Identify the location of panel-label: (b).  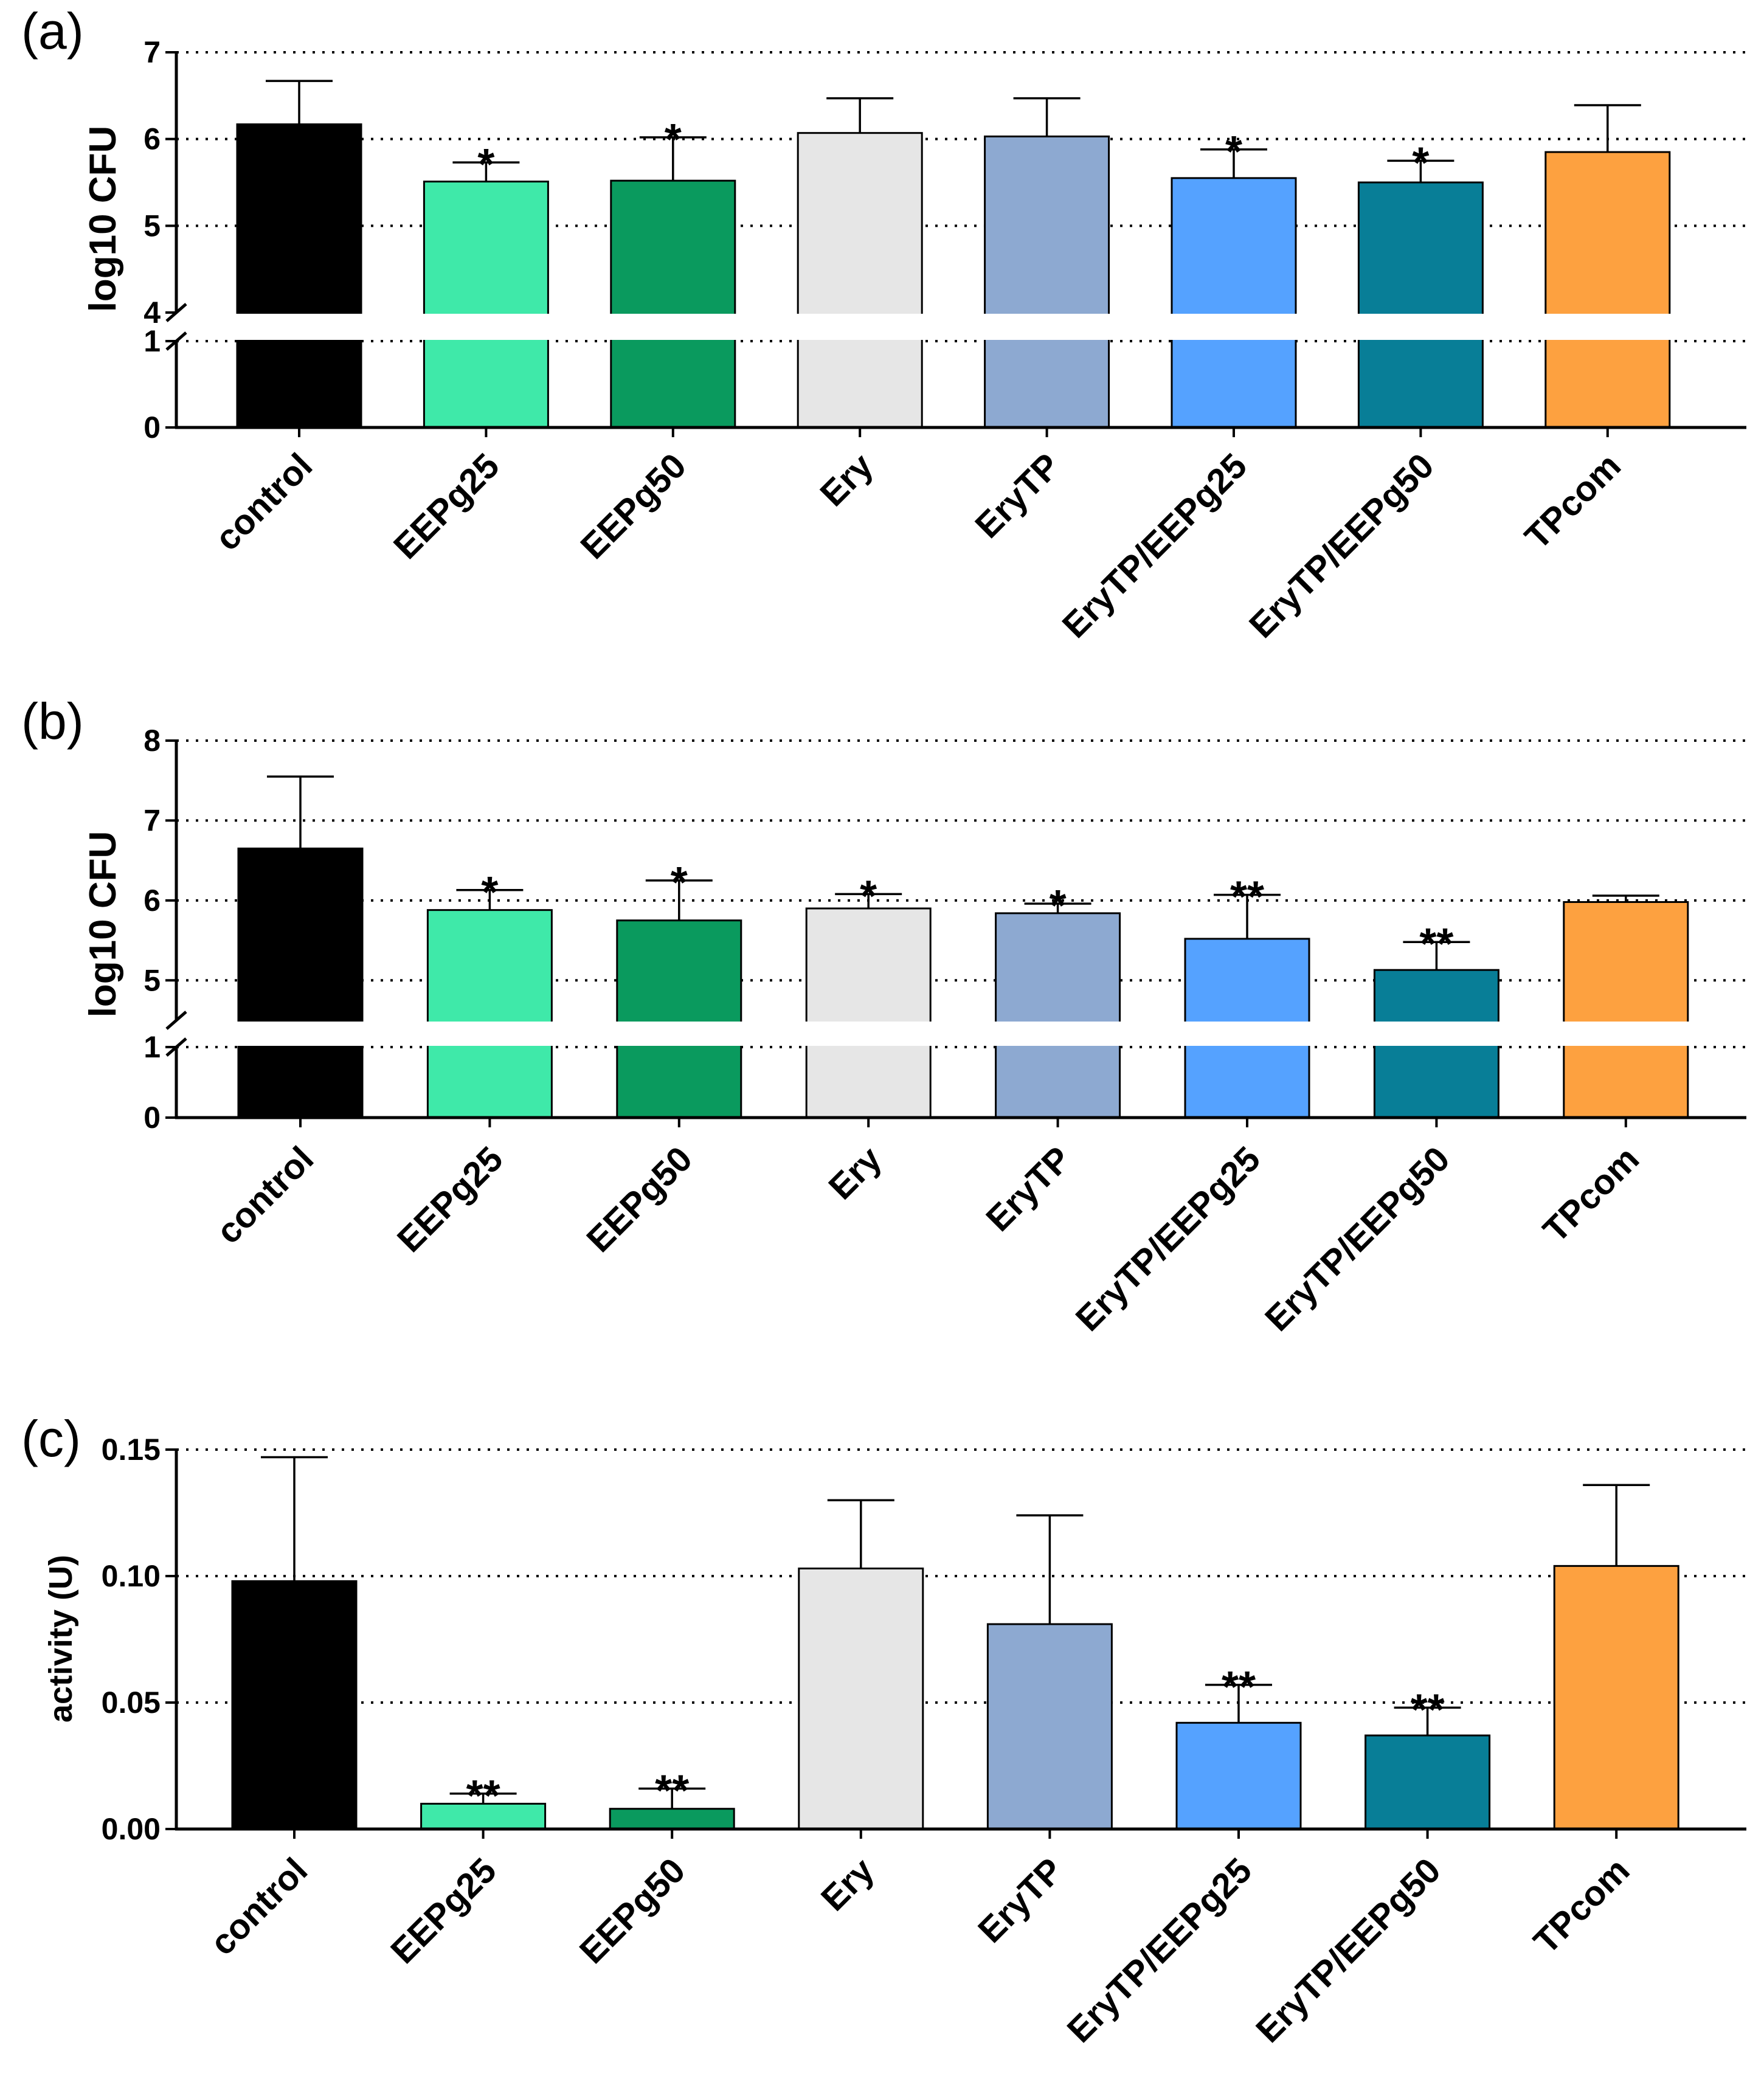
(52, 721).